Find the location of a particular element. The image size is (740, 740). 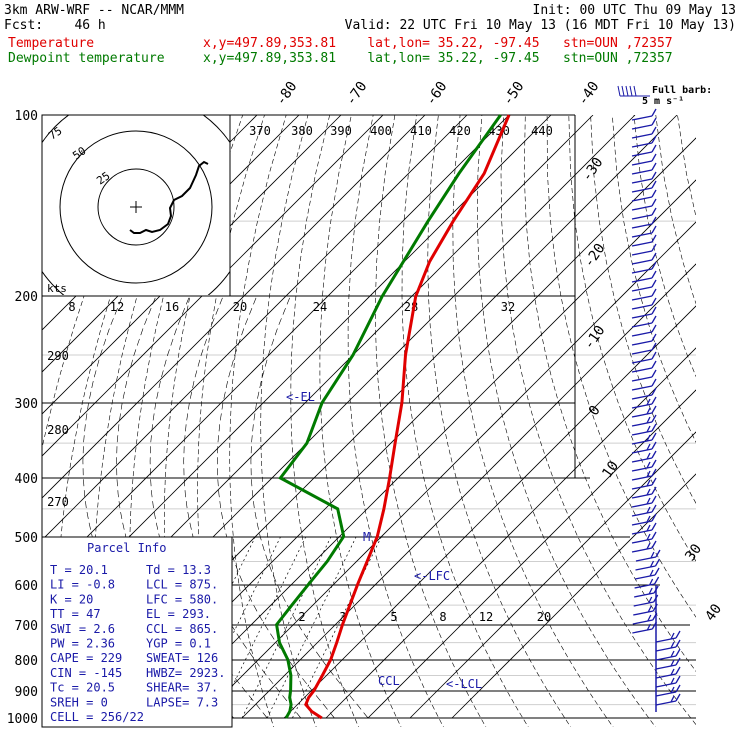

pressure-label: 900 is located at coordinates (26, 692).